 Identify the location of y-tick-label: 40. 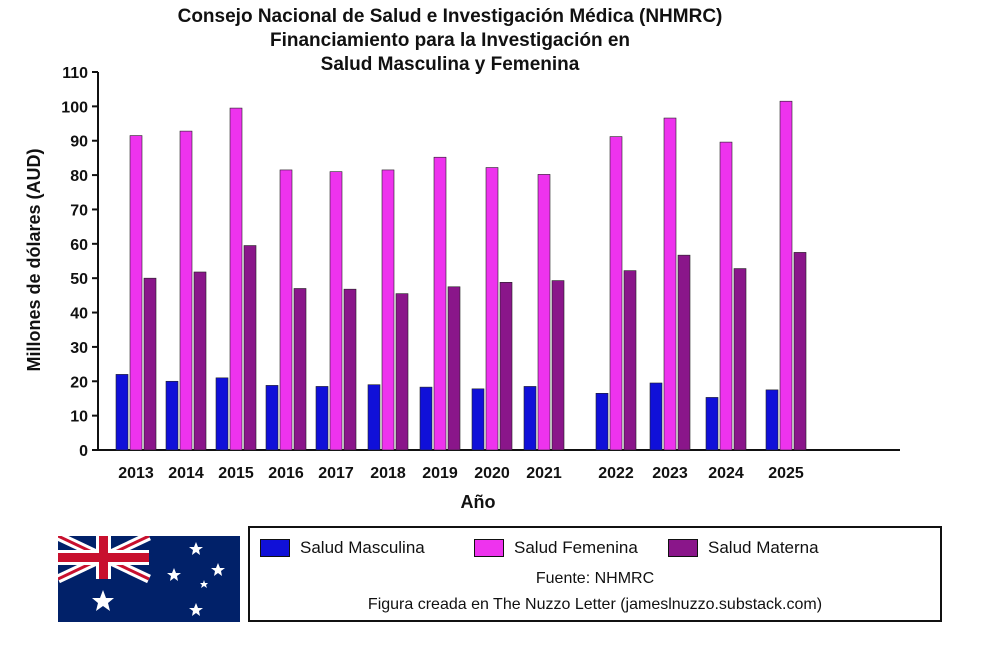
(79, 314).